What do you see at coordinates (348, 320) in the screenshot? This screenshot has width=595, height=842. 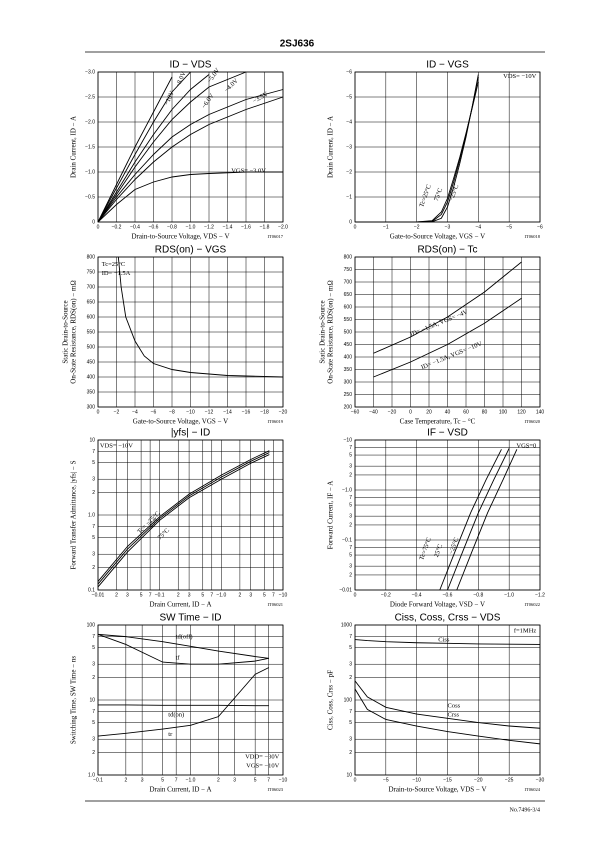 I see `y-tick-label: 550` at bounding box center [348, 320].